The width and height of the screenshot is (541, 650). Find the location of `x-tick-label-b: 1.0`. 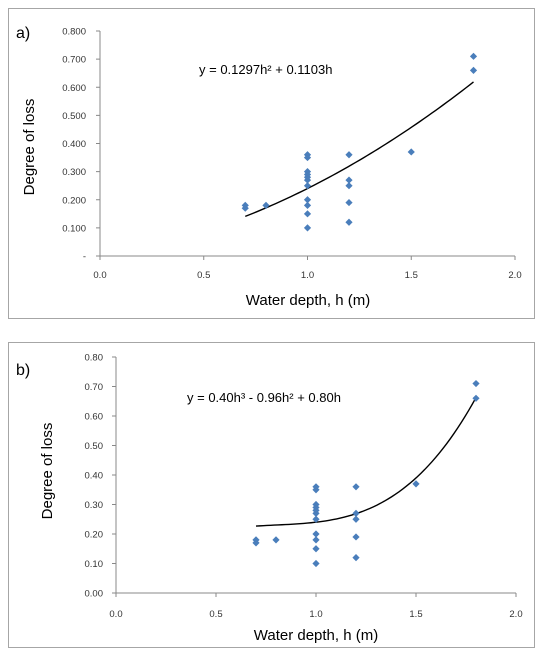

x-tick-label-b: 1.0 is located at coordinates (315, 614).